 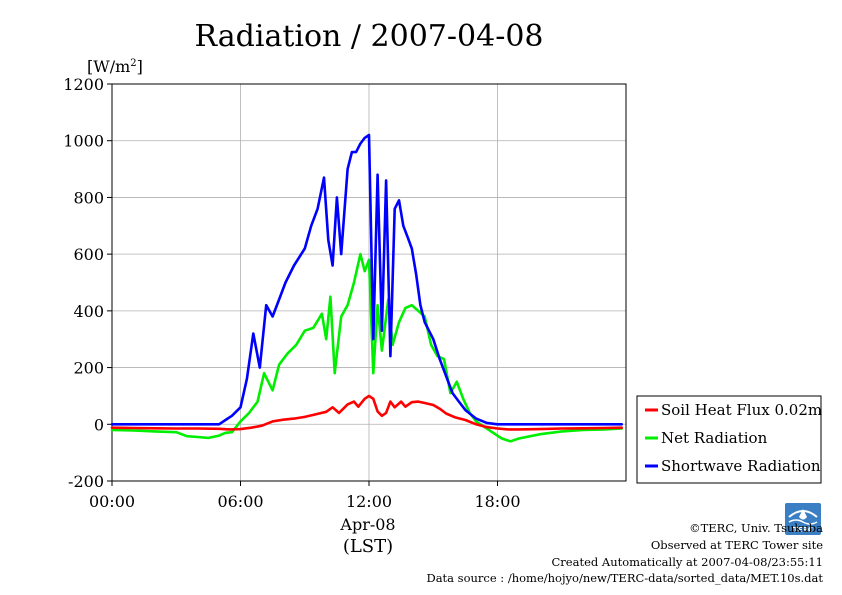 I want to click on x-tick-label: 12:00, so click(x=369, y=501).